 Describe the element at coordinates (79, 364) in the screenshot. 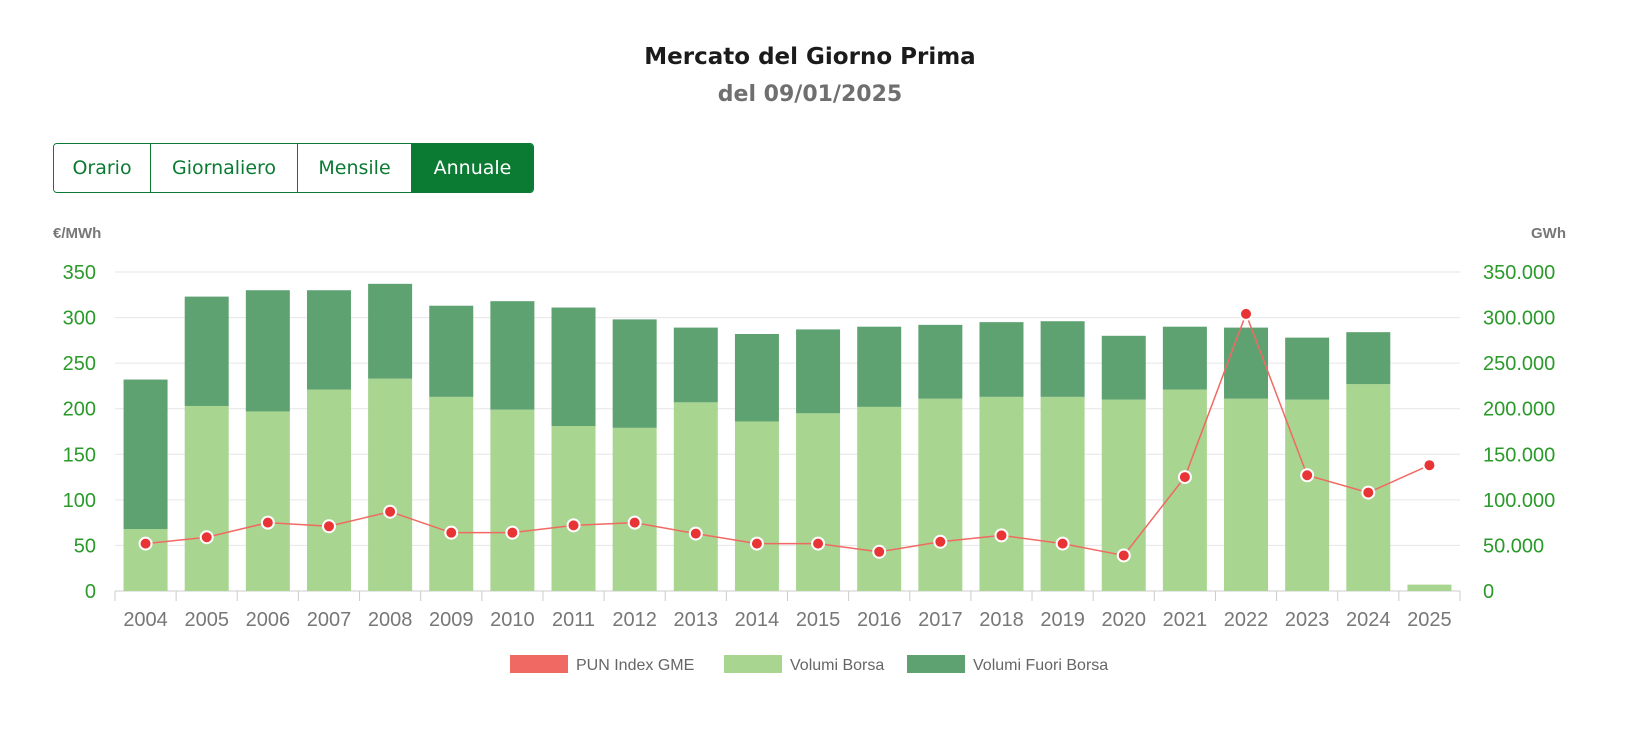

I see `y-left-tick-label: 250` at that location.